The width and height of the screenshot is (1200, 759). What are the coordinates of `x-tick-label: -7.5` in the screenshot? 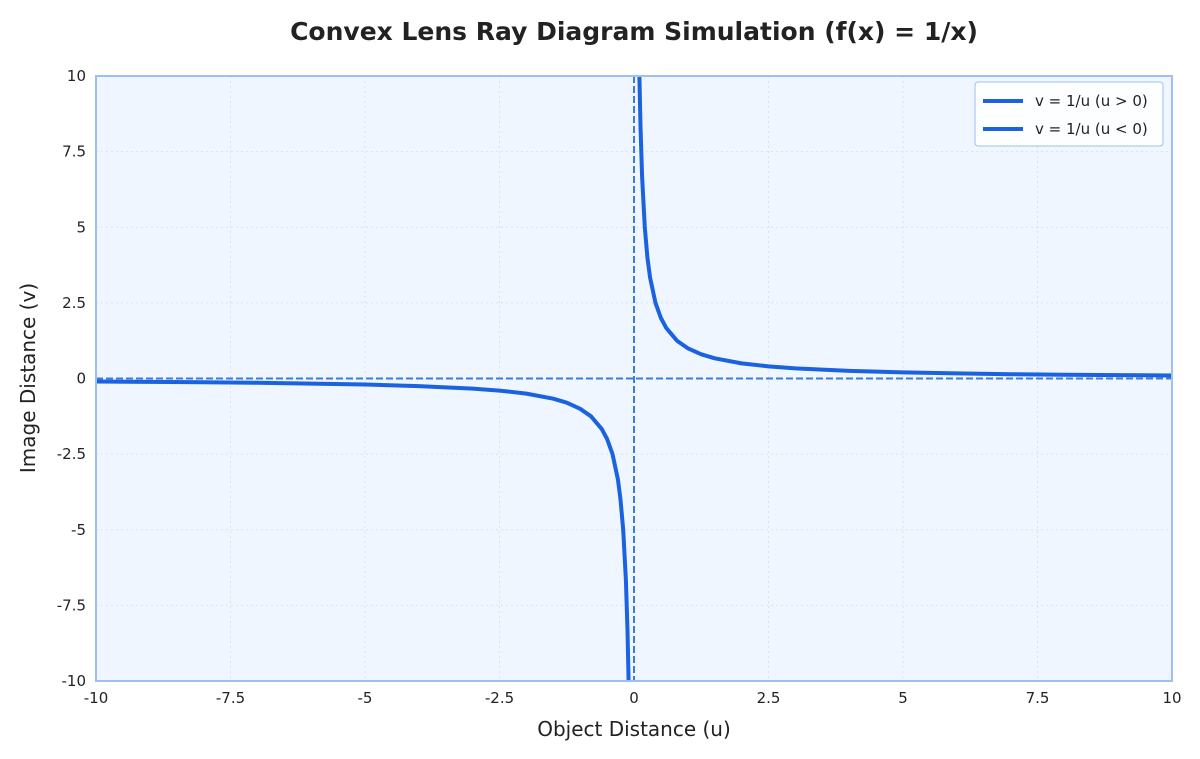 It's located at (230, 698).